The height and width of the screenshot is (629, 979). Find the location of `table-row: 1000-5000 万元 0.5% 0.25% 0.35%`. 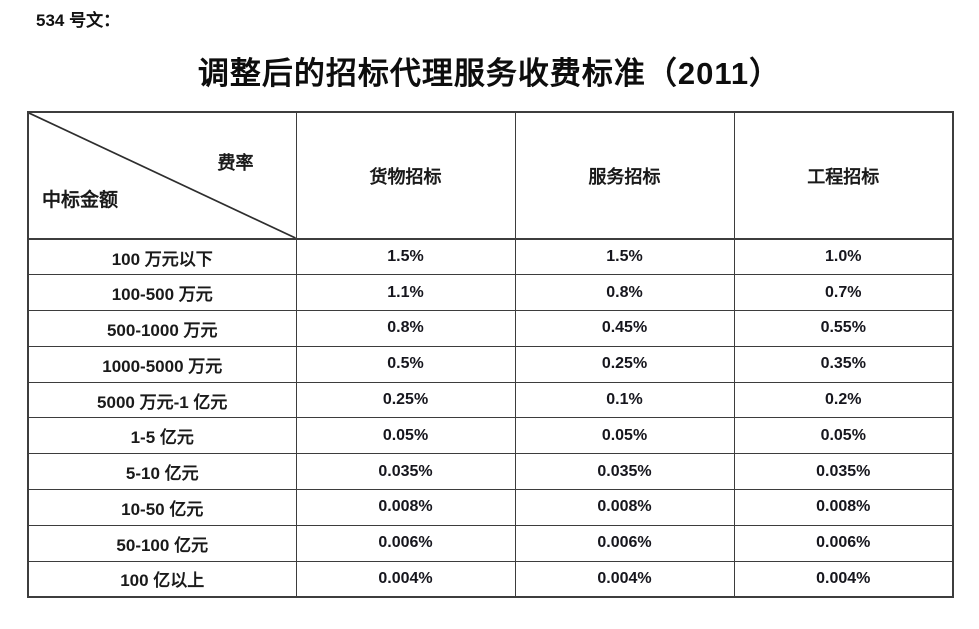

table-row: 1000-5000 万元 0.5% 0.25% 0.35% is located at coordinates (490, 364).